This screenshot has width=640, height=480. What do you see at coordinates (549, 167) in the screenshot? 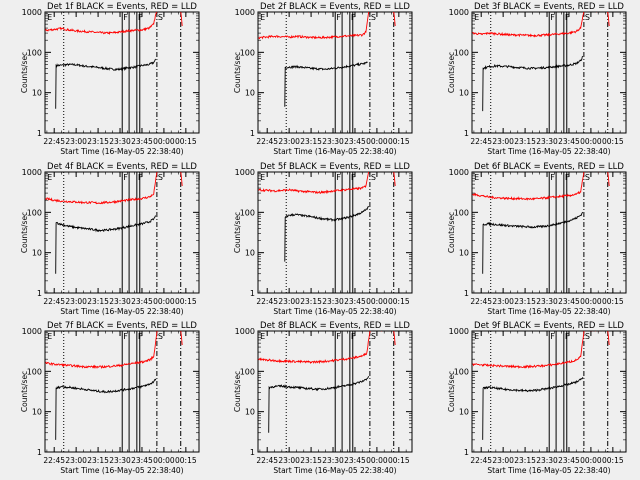
I see `panel-title: Det 6f BLACK = Events, RED = LLD` at bounding box center [549, 167].